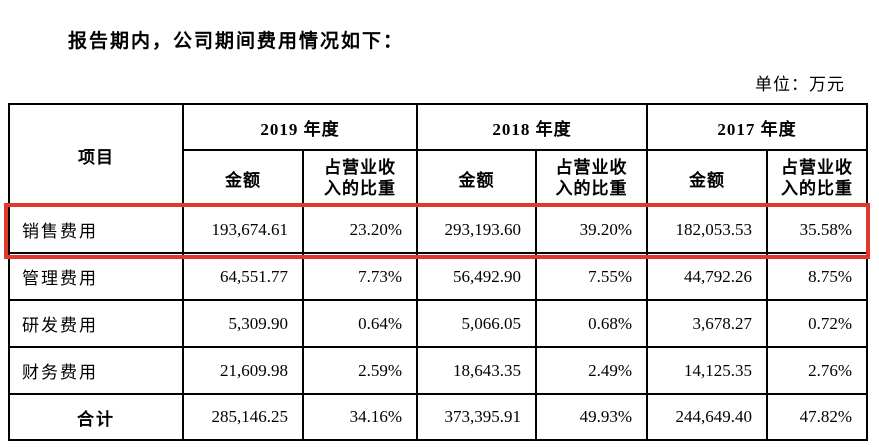  I want to click on table-cell: 0.68%, so click(591, 323).